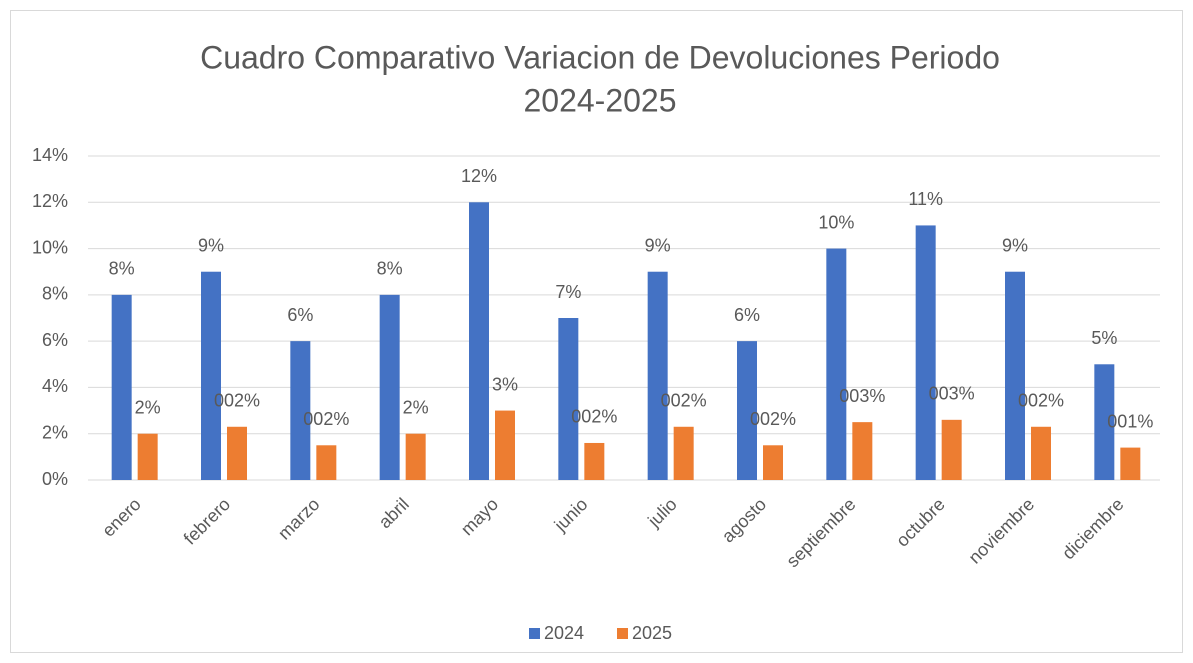  Describe the element at coordinates (479, 176) in the screenshot. I see `data-label: 12%` at that location.